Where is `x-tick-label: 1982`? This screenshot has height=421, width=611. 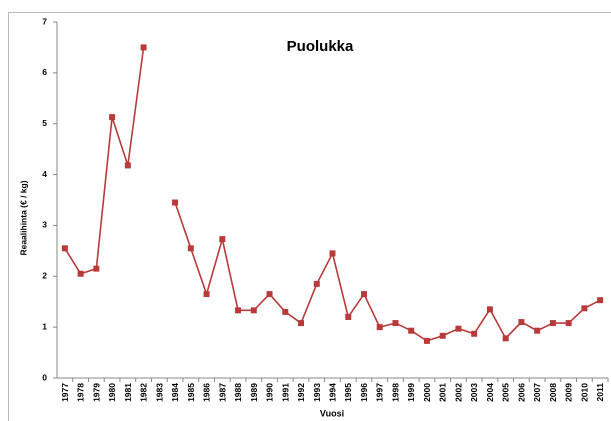 x-tick-label: 1982 is located at coordinates (144, 392).